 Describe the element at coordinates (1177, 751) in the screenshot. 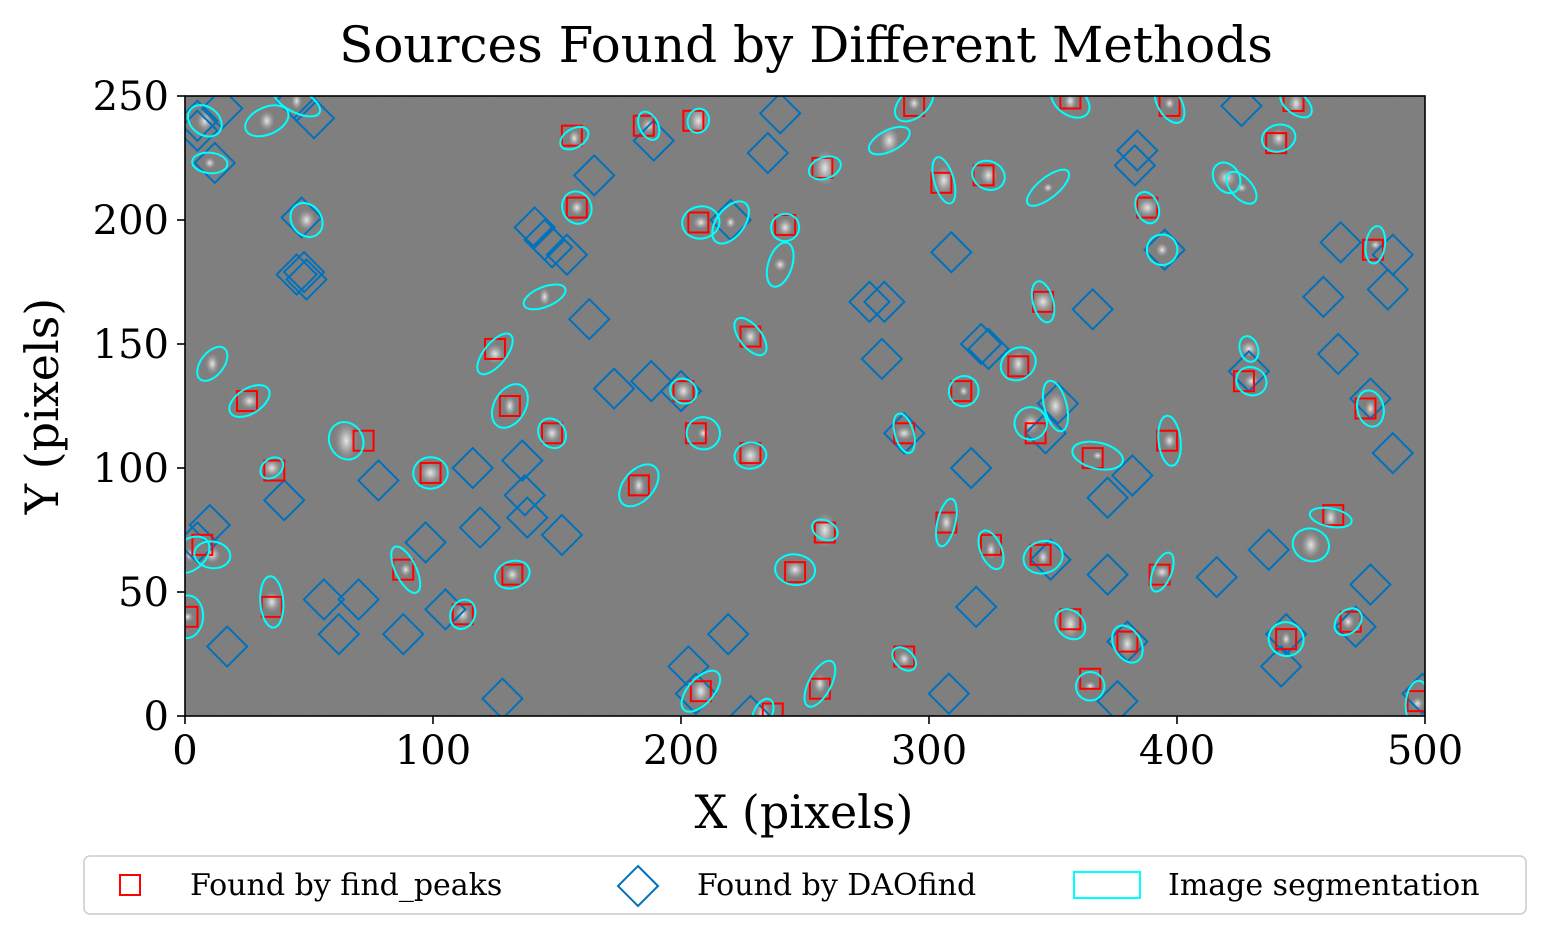

I see `x-tick-label: 400` at that location.